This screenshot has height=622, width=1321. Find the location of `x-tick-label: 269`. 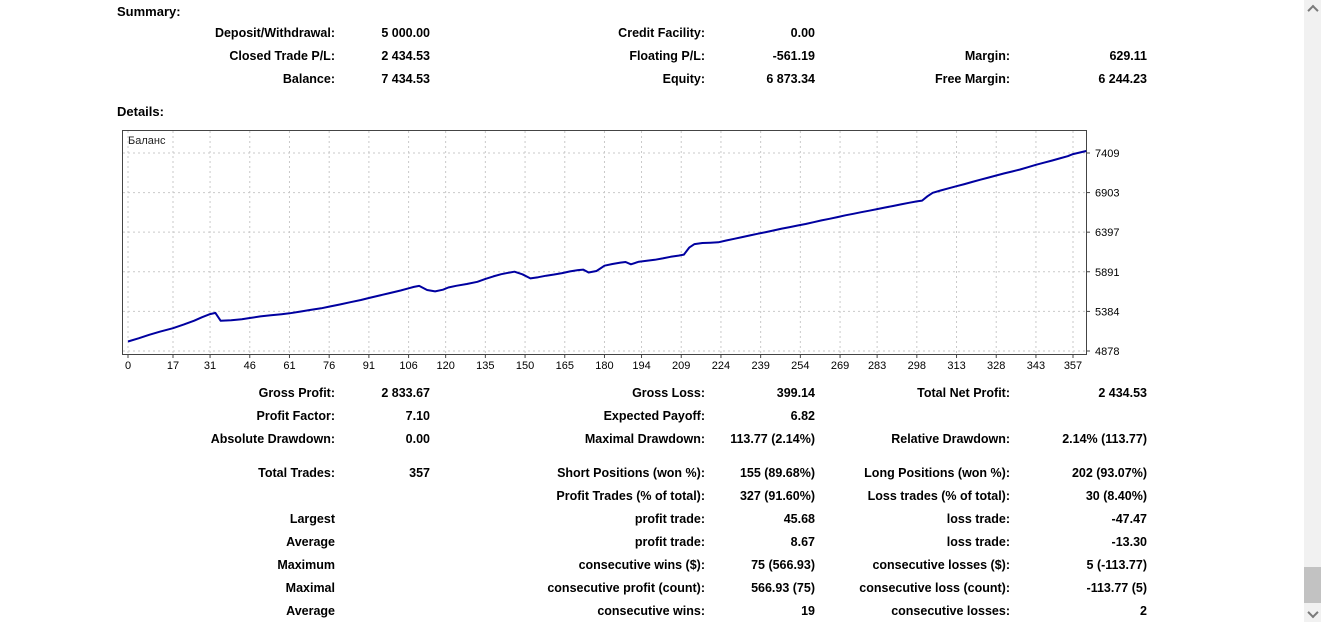

x-tick-label: 269 is located at coordinates (840, 366).